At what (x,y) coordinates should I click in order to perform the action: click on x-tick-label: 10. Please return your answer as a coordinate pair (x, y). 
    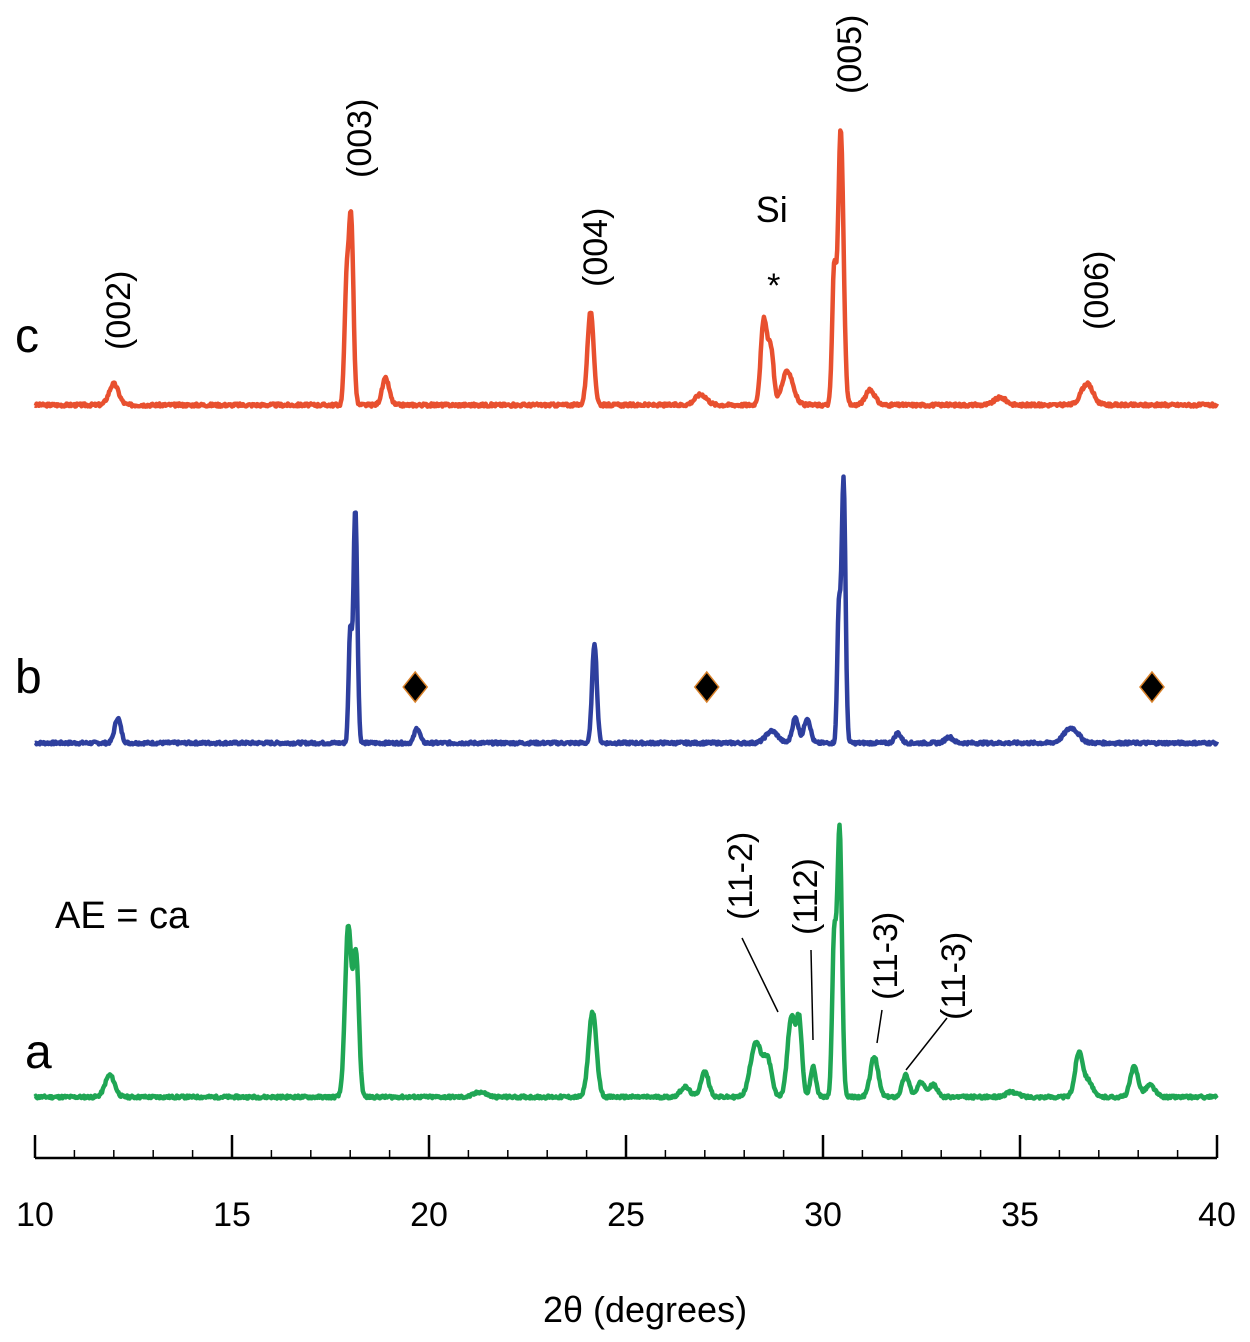
    Looking at the image, I should click on (35, 1215).